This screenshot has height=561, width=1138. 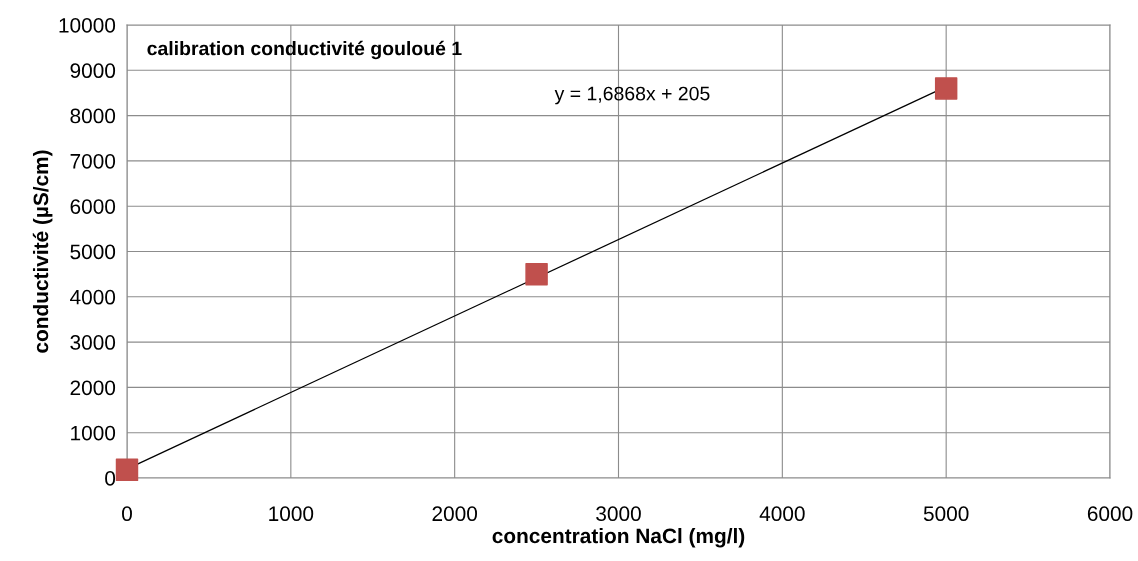 I want to click on y-tick-label: 4000, so click(x=93, y=297).